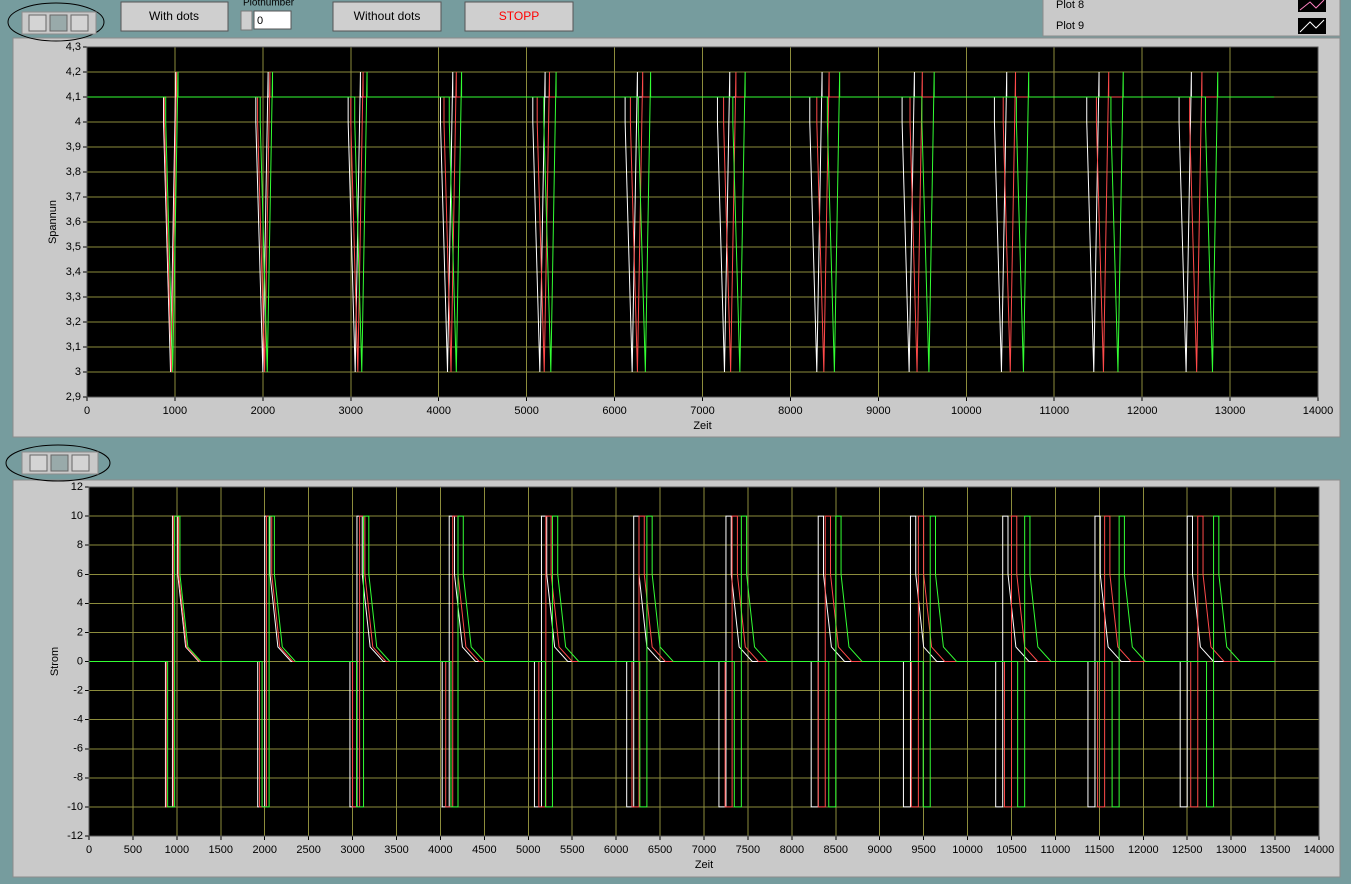 The width and height of the screenshot is (1351, 884). I want to click on with-dots-button: With dots, so click(174, 16).